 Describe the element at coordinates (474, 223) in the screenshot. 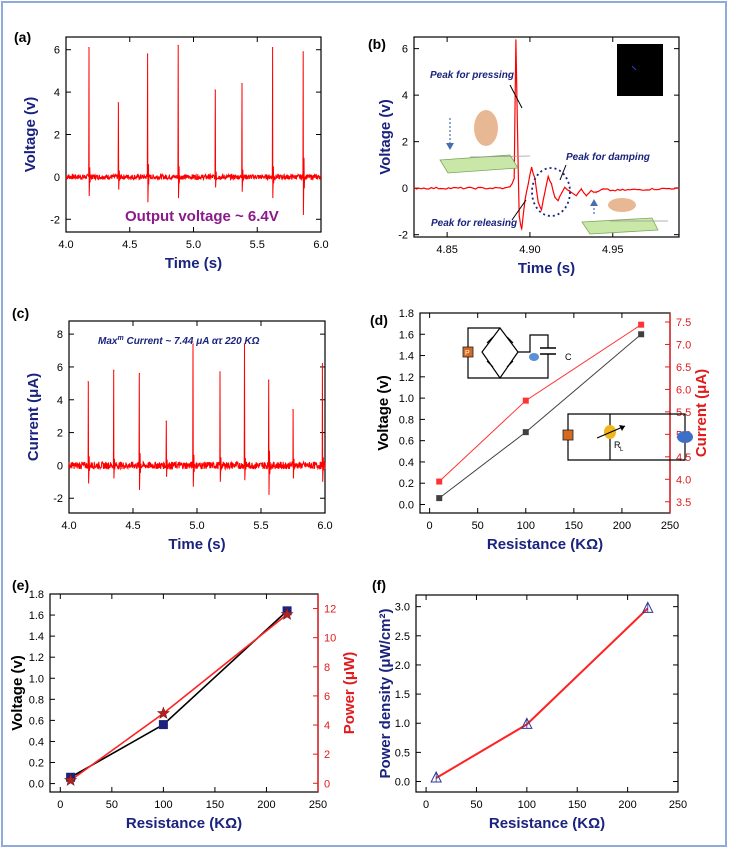

I see `annotation-releasing: Peak for releasing` at that location.